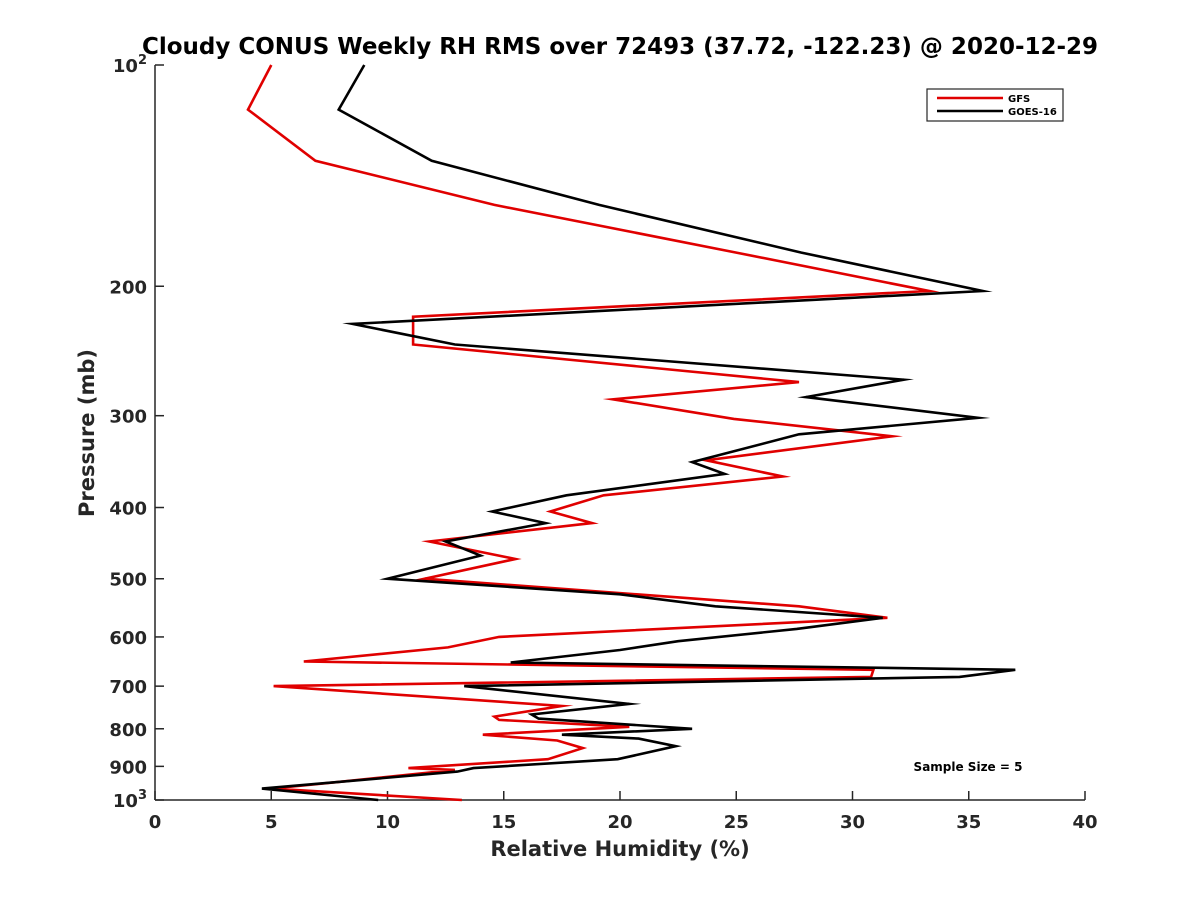  What do you see at coordinates (155, 822) in the screenshot?
I see `x-tick-label: 0` at bounding box center [155, 822].